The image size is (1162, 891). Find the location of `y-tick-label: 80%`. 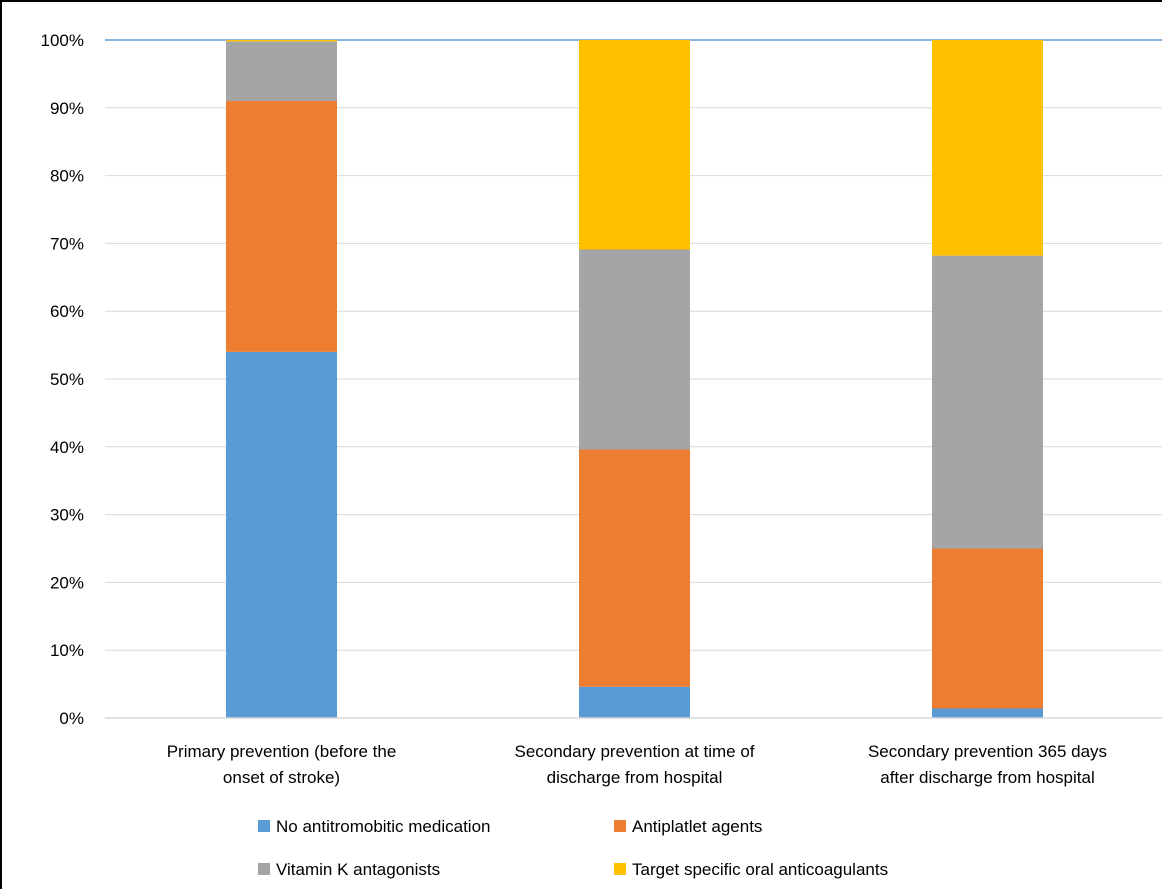

y-tick-label: 80% is located at coordinates (67, 176).